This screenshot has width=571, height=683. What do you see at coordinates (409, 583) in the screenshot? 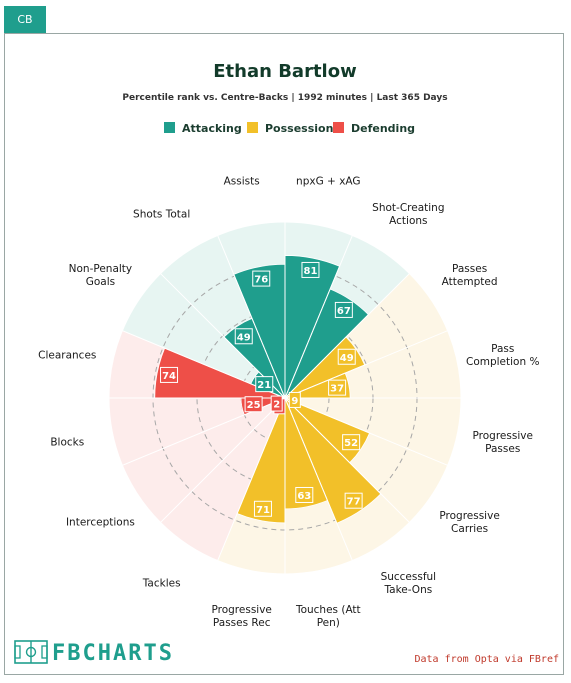
I see `category-label: Successful Take-Ons` at bounding box center [409, 583].